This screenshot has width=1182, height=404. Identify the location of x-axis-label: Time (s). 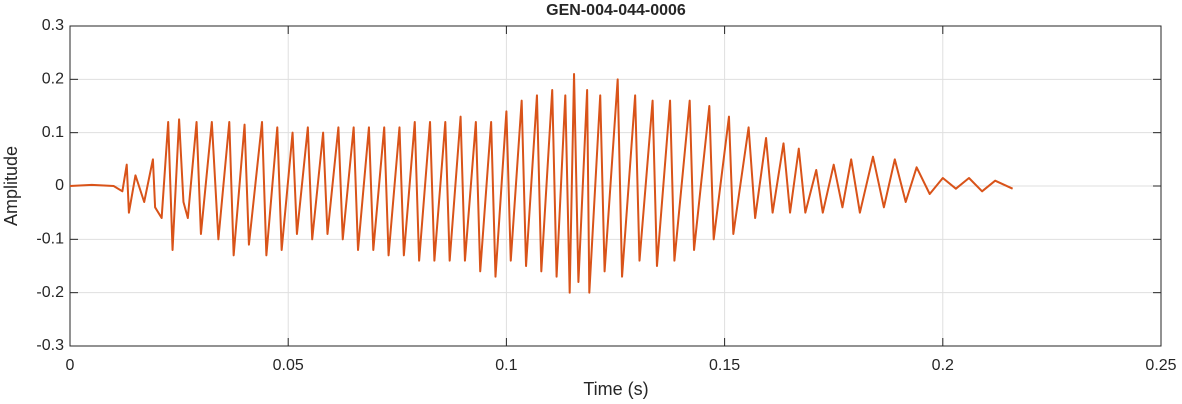
(615, 389).